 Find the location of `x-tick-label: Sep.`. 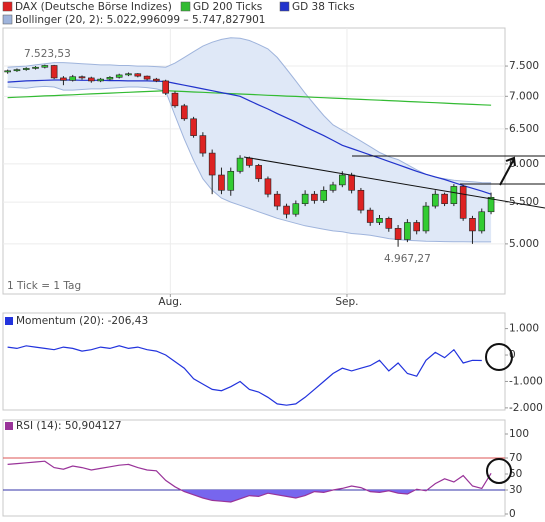

x-tick-label: Sep. is located at coordinates (346, 302).